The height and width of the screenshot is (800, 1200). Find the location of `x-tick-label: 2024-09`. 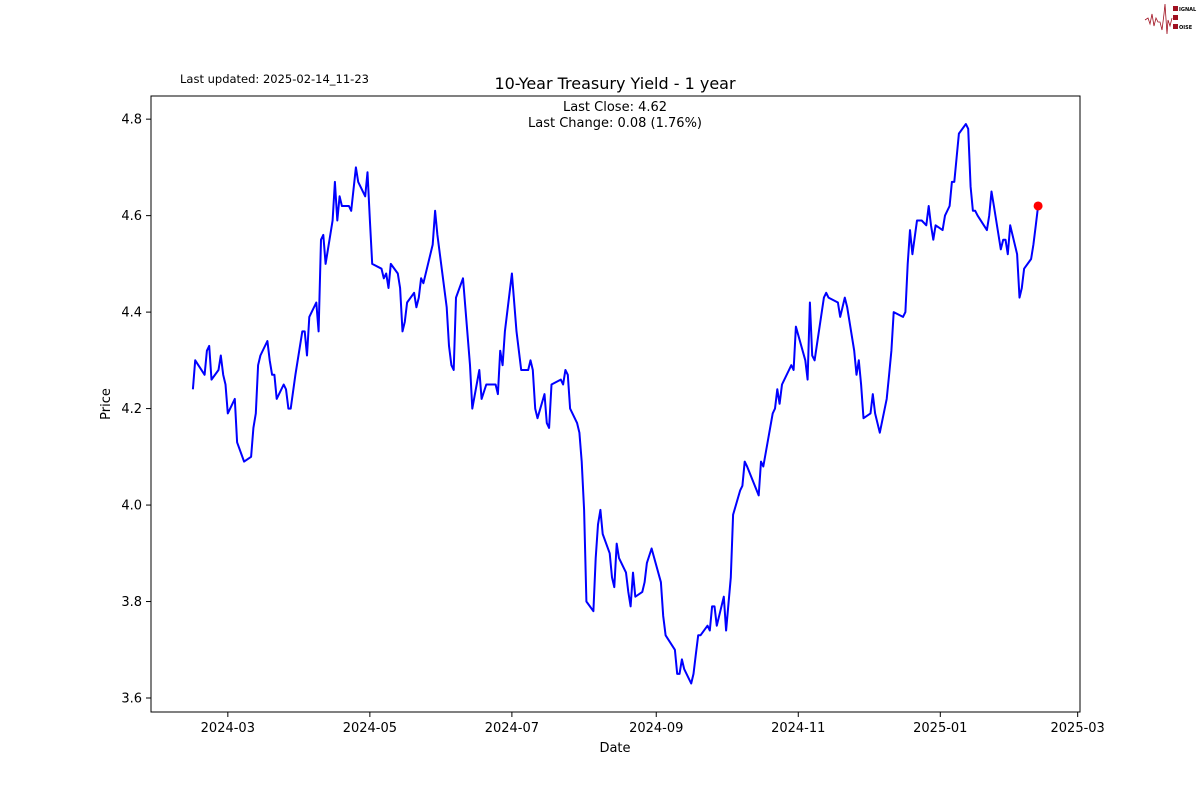

x-tick-label: 2024-09 is located at coordinates (656, 728).